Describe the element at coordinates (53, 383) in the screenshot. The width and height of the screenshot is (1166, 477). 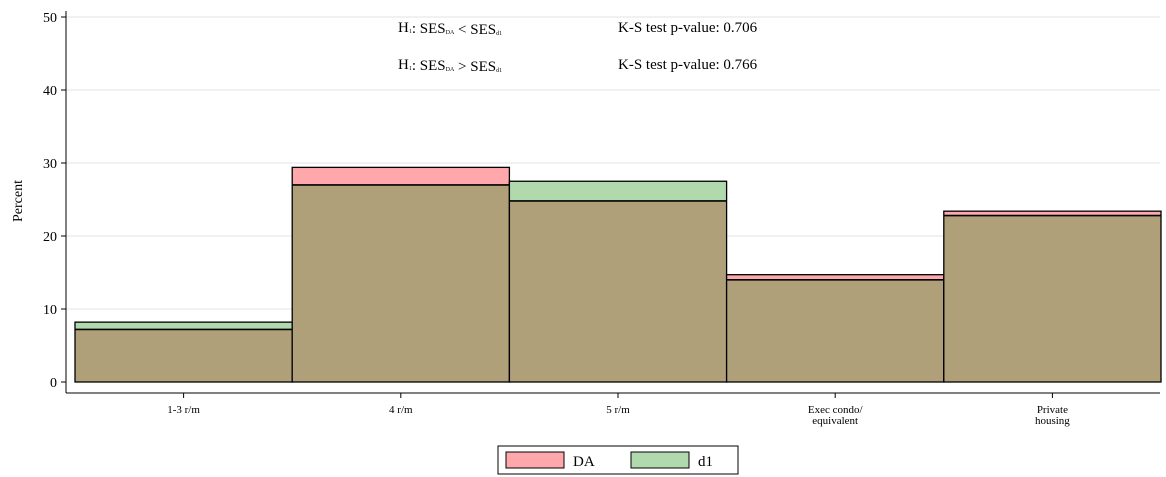
I see `y-tick-label: 0` at that location.